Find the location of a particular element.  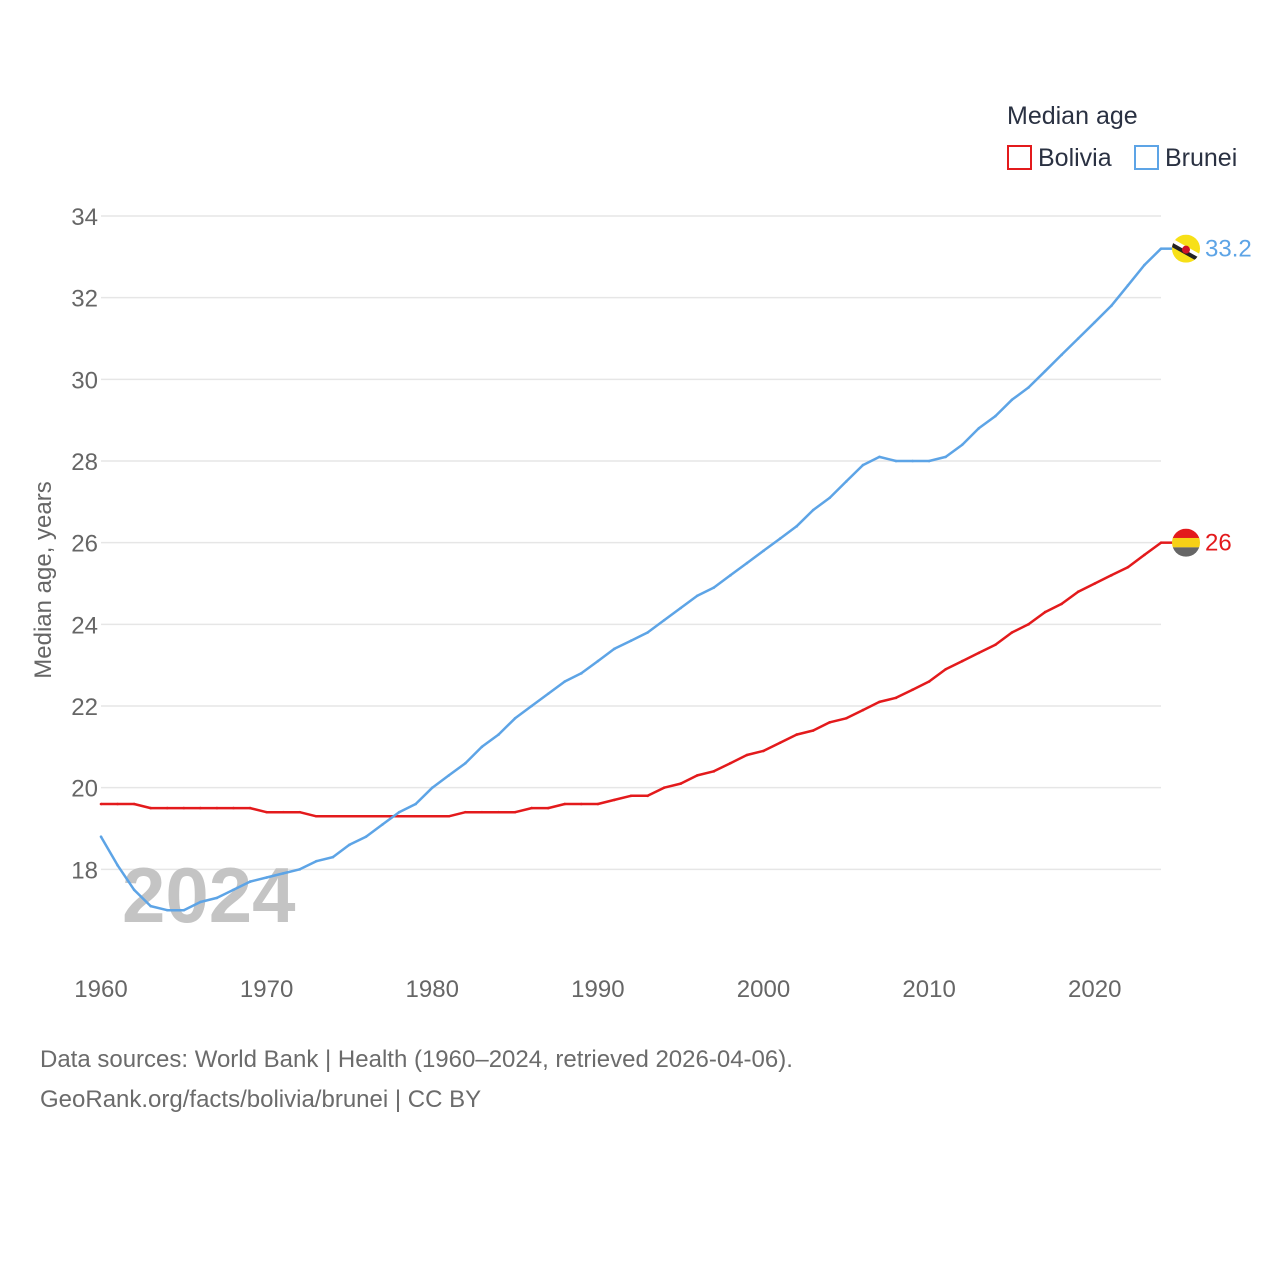

data-point-bolivia-2016 is located at coordinates (1028, 624).